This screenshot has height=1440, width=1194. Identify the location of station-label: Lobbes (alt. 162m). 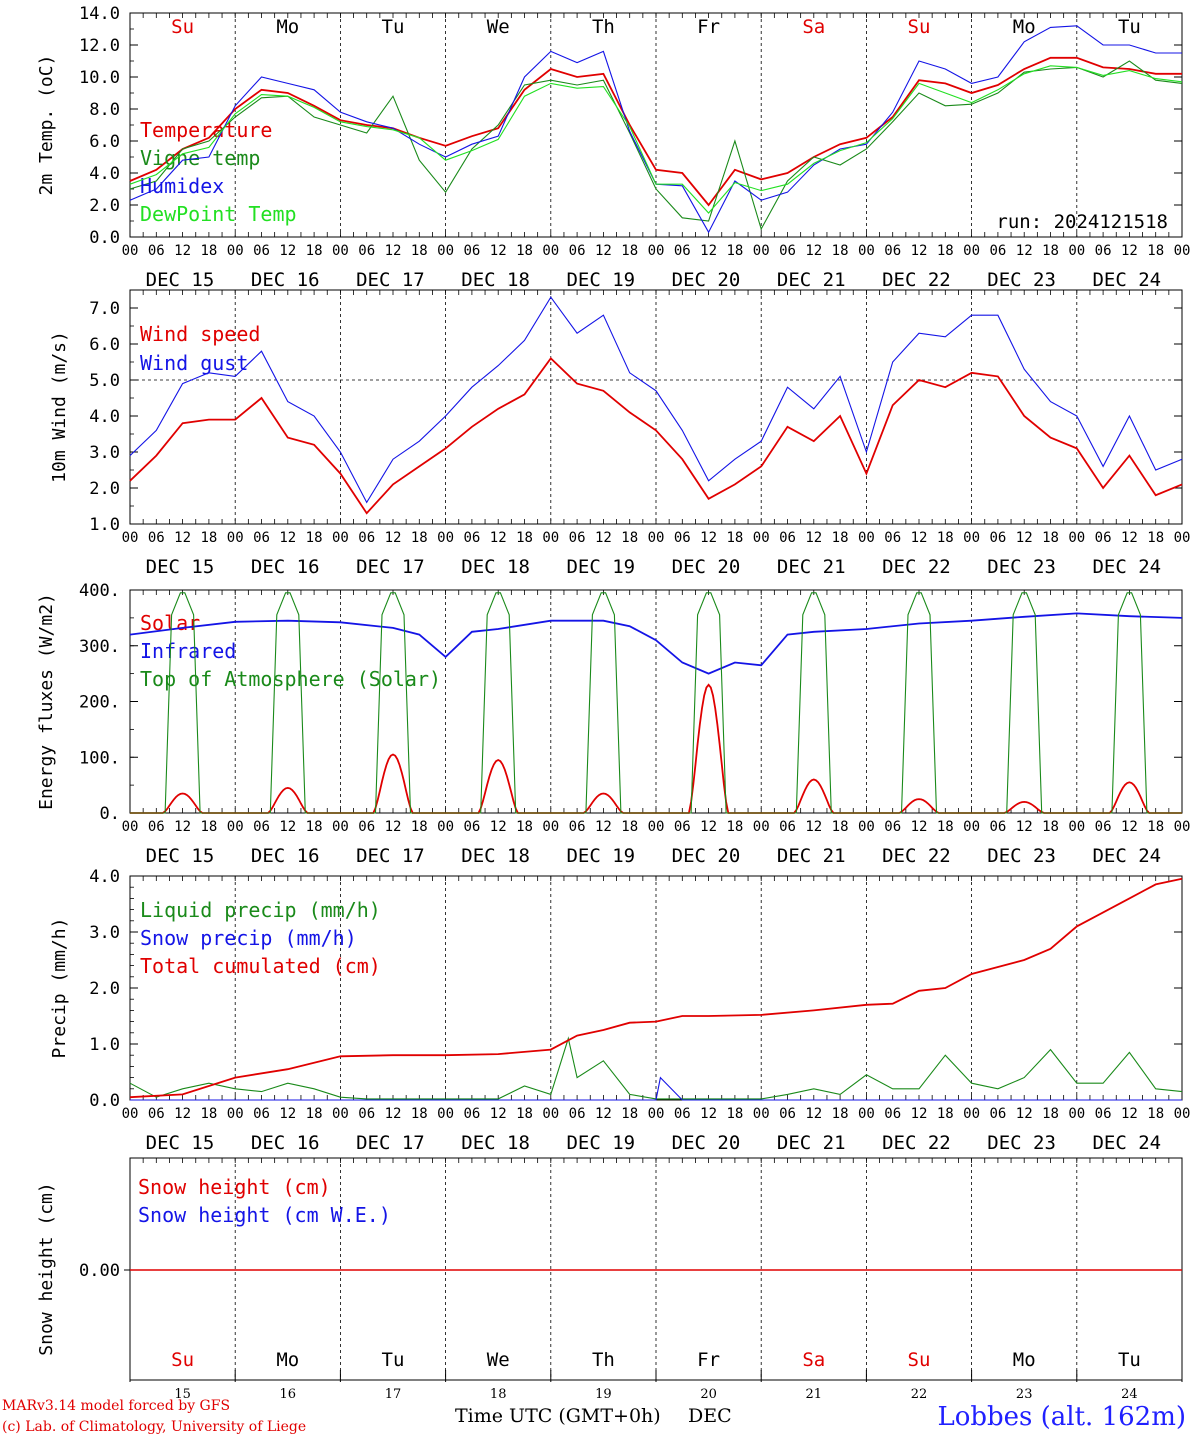
(1061, 1417).